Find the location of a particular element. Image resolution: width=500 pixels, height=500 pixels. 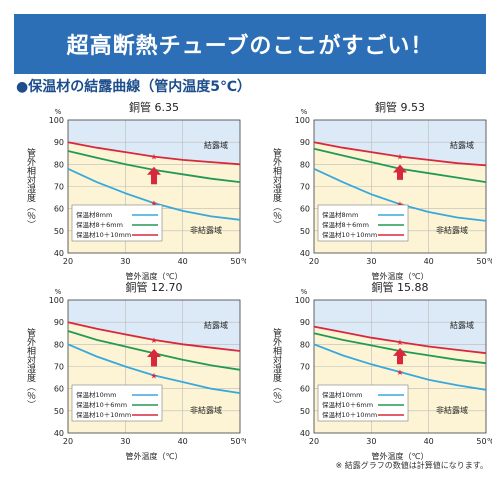

chart-title: 銅管 15.88 is located at coordinates (400, 287).